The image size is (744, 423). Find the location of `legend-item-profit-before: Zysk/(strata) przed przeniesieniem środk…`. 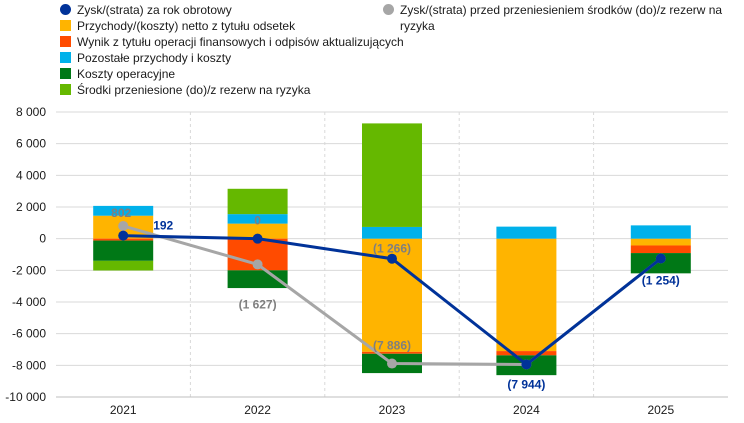

legend-item-profit-before: Zysk/(strata) przed przeniesieniem środk… is located at coordinates (561, 18).